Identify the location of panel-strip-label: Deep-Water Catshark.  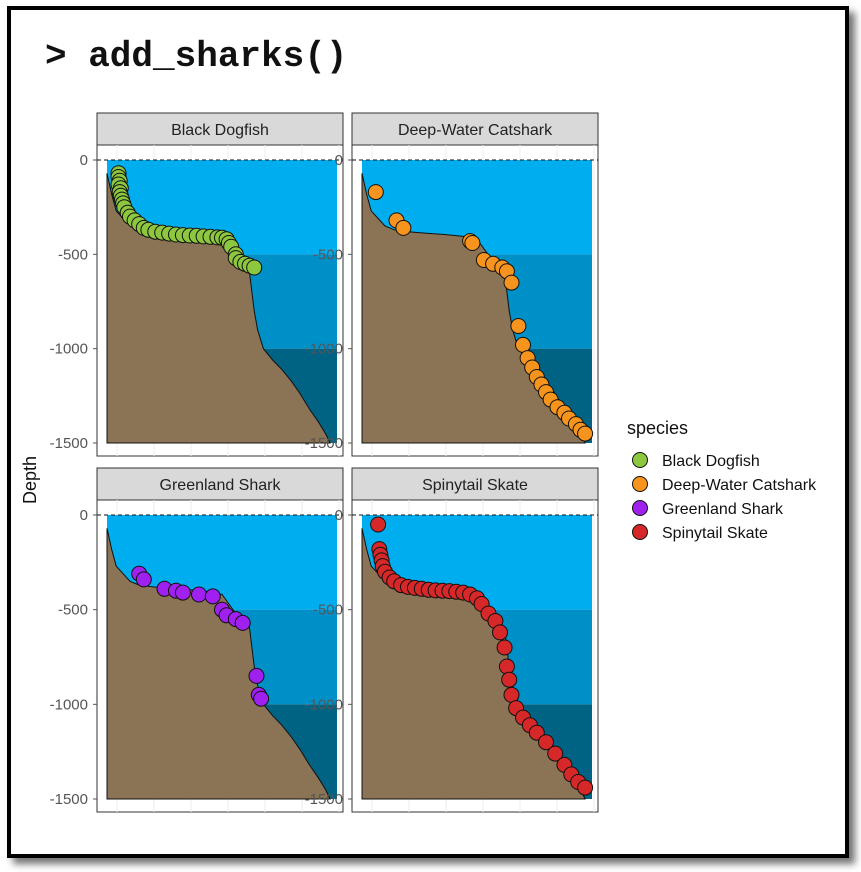
(475, 130).